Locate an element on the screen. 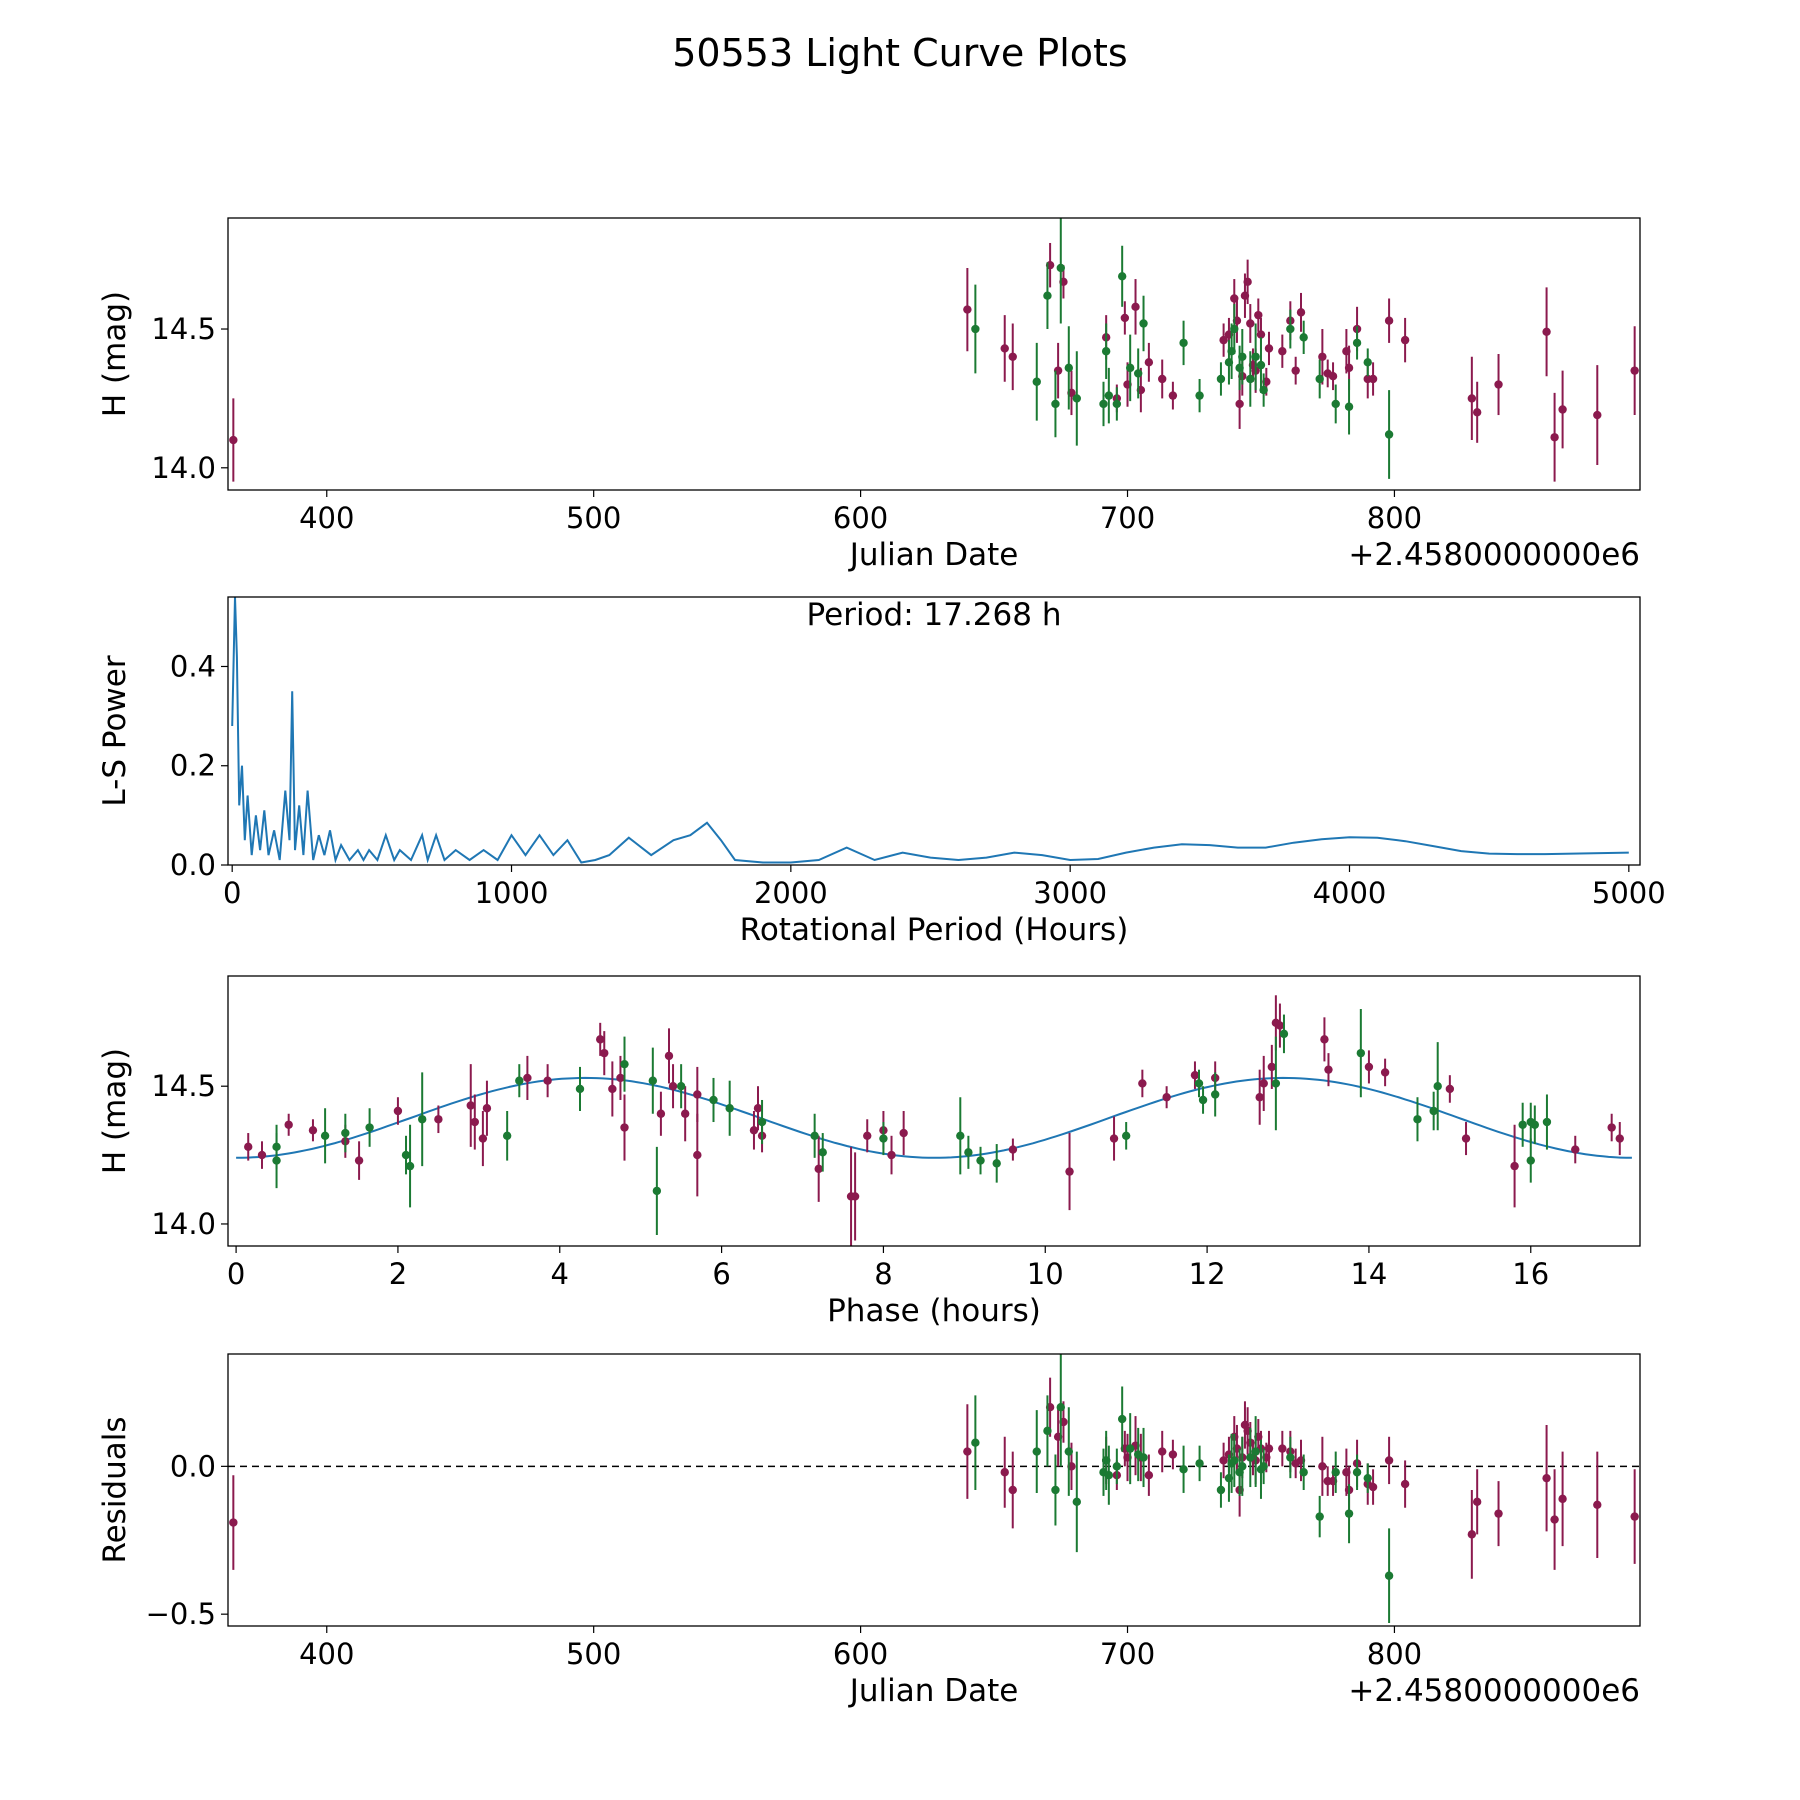 The image size is (1800, 1800). x-offset-label: +2.4580000000e6 is located at coordinates (1494, 1691).